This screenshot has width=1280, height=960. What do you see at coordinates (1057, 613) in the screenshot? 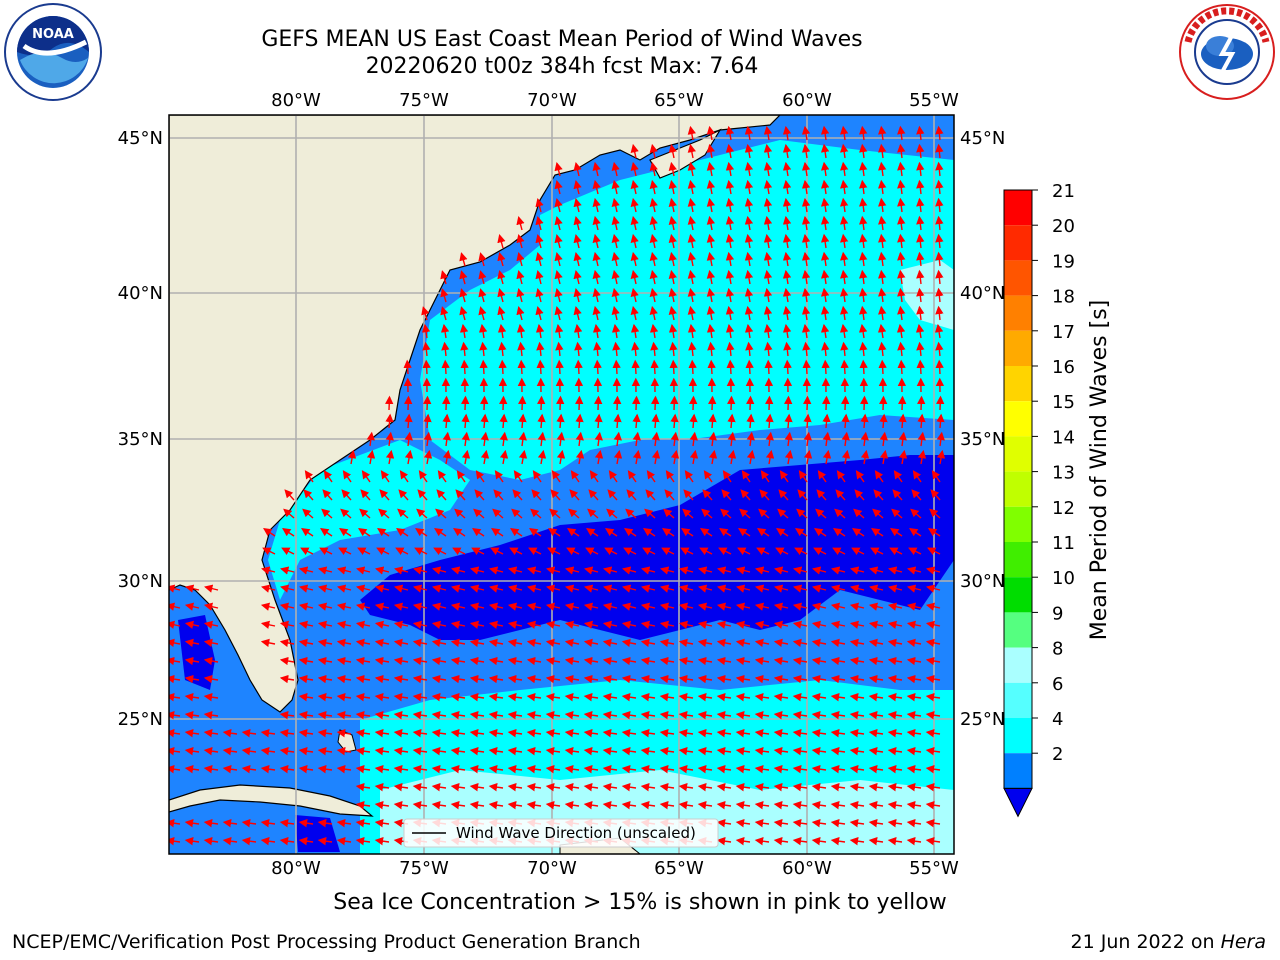
I see `colorbar-tick-label: 9` at bounding box center [1057, 613].